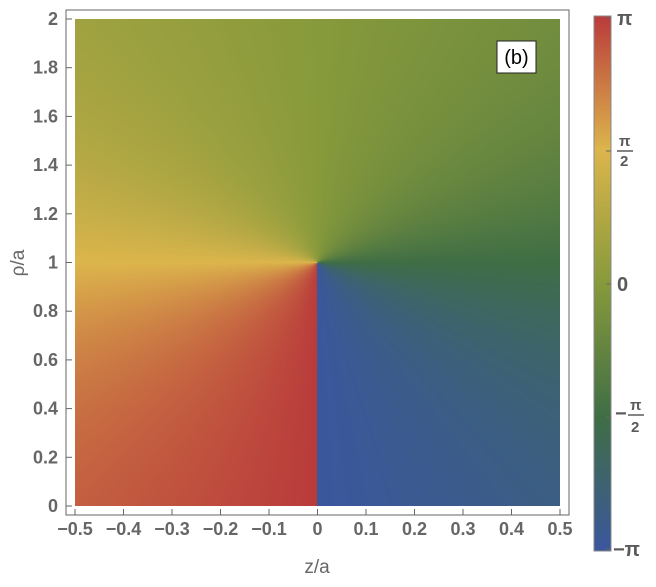 This screenshot has width=656, height=587. I want to click on y-tick-label: 0, so click(53, 506).